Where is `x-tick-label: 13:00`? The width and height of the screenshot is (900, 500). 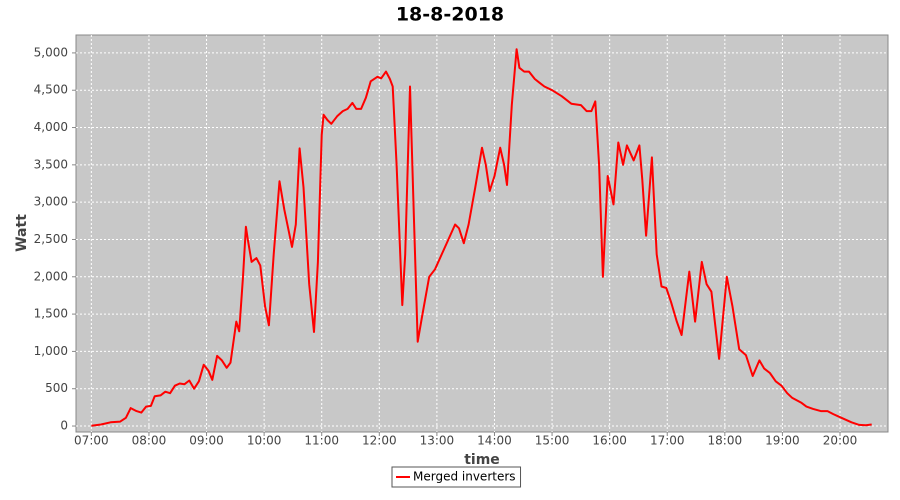 x-tick-label: 13:00 is located at coordinates (437, 441).